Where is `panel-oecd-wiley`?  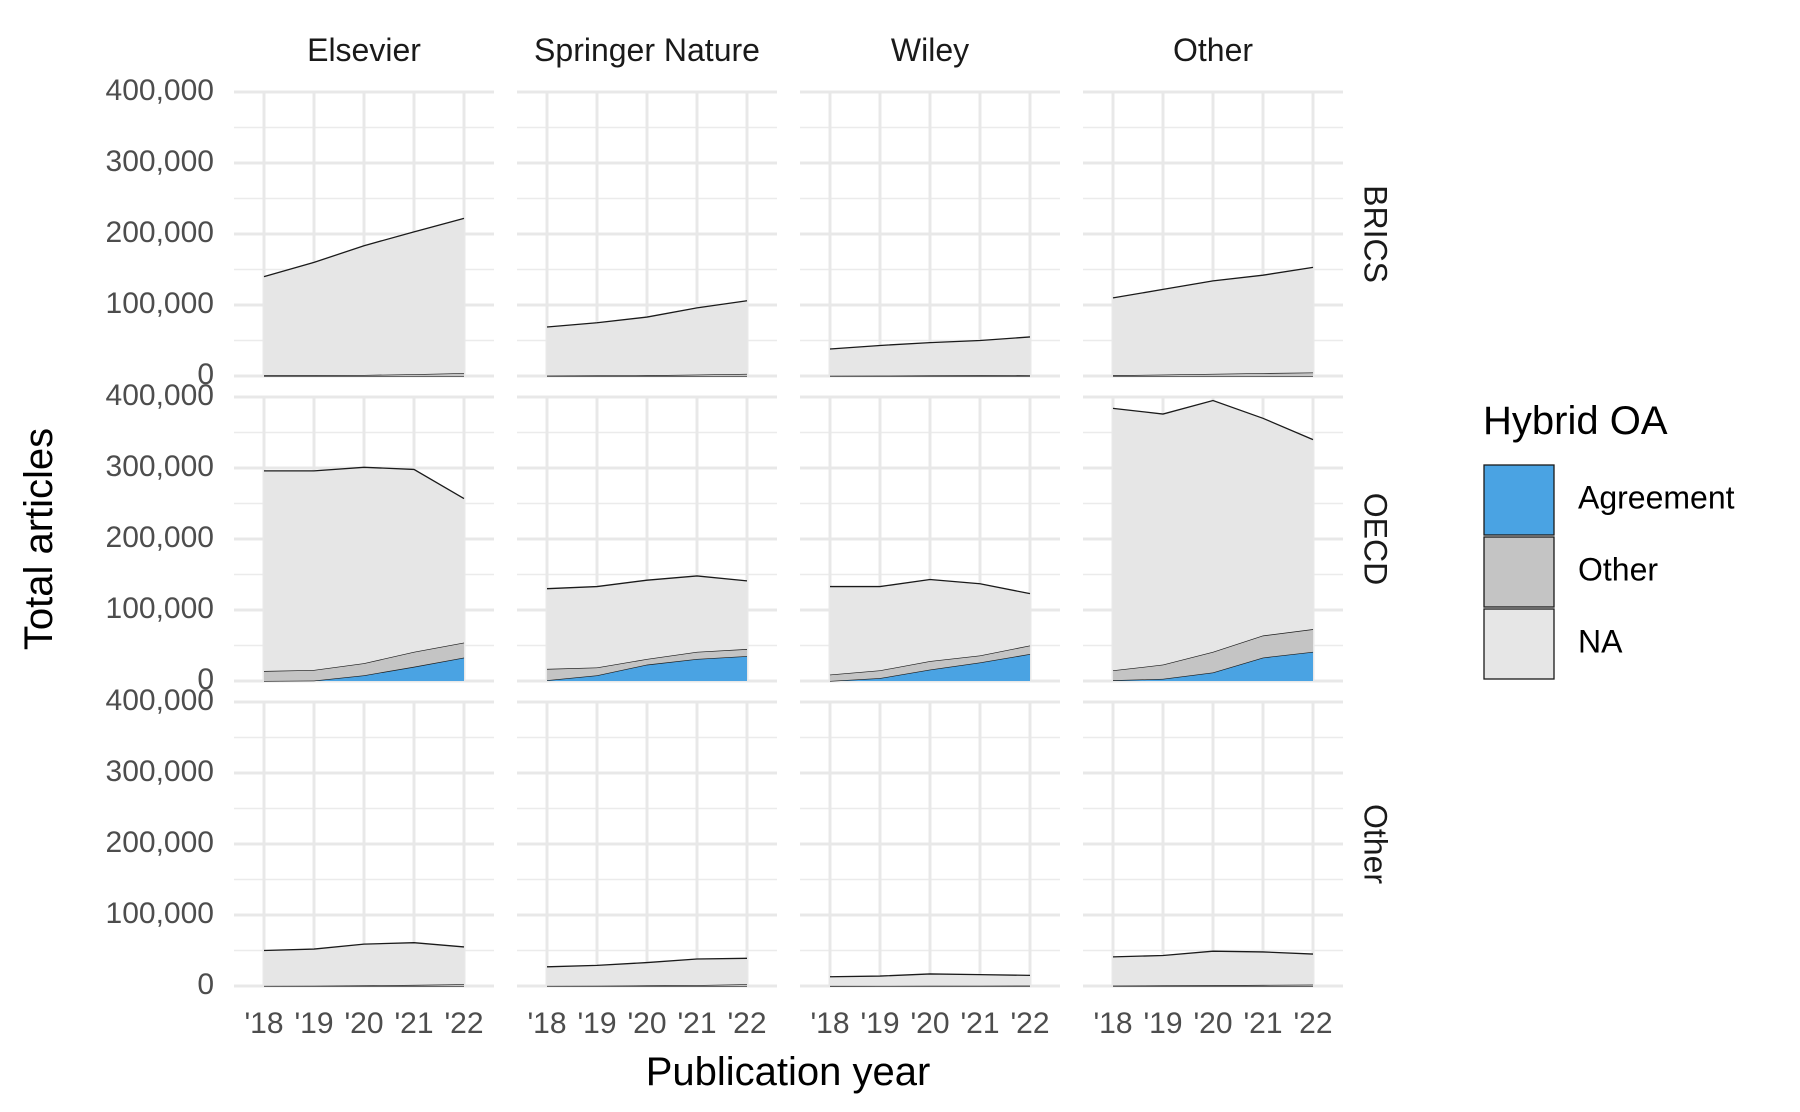
panel-oecd-wiley is located at coordinates (930, 539).